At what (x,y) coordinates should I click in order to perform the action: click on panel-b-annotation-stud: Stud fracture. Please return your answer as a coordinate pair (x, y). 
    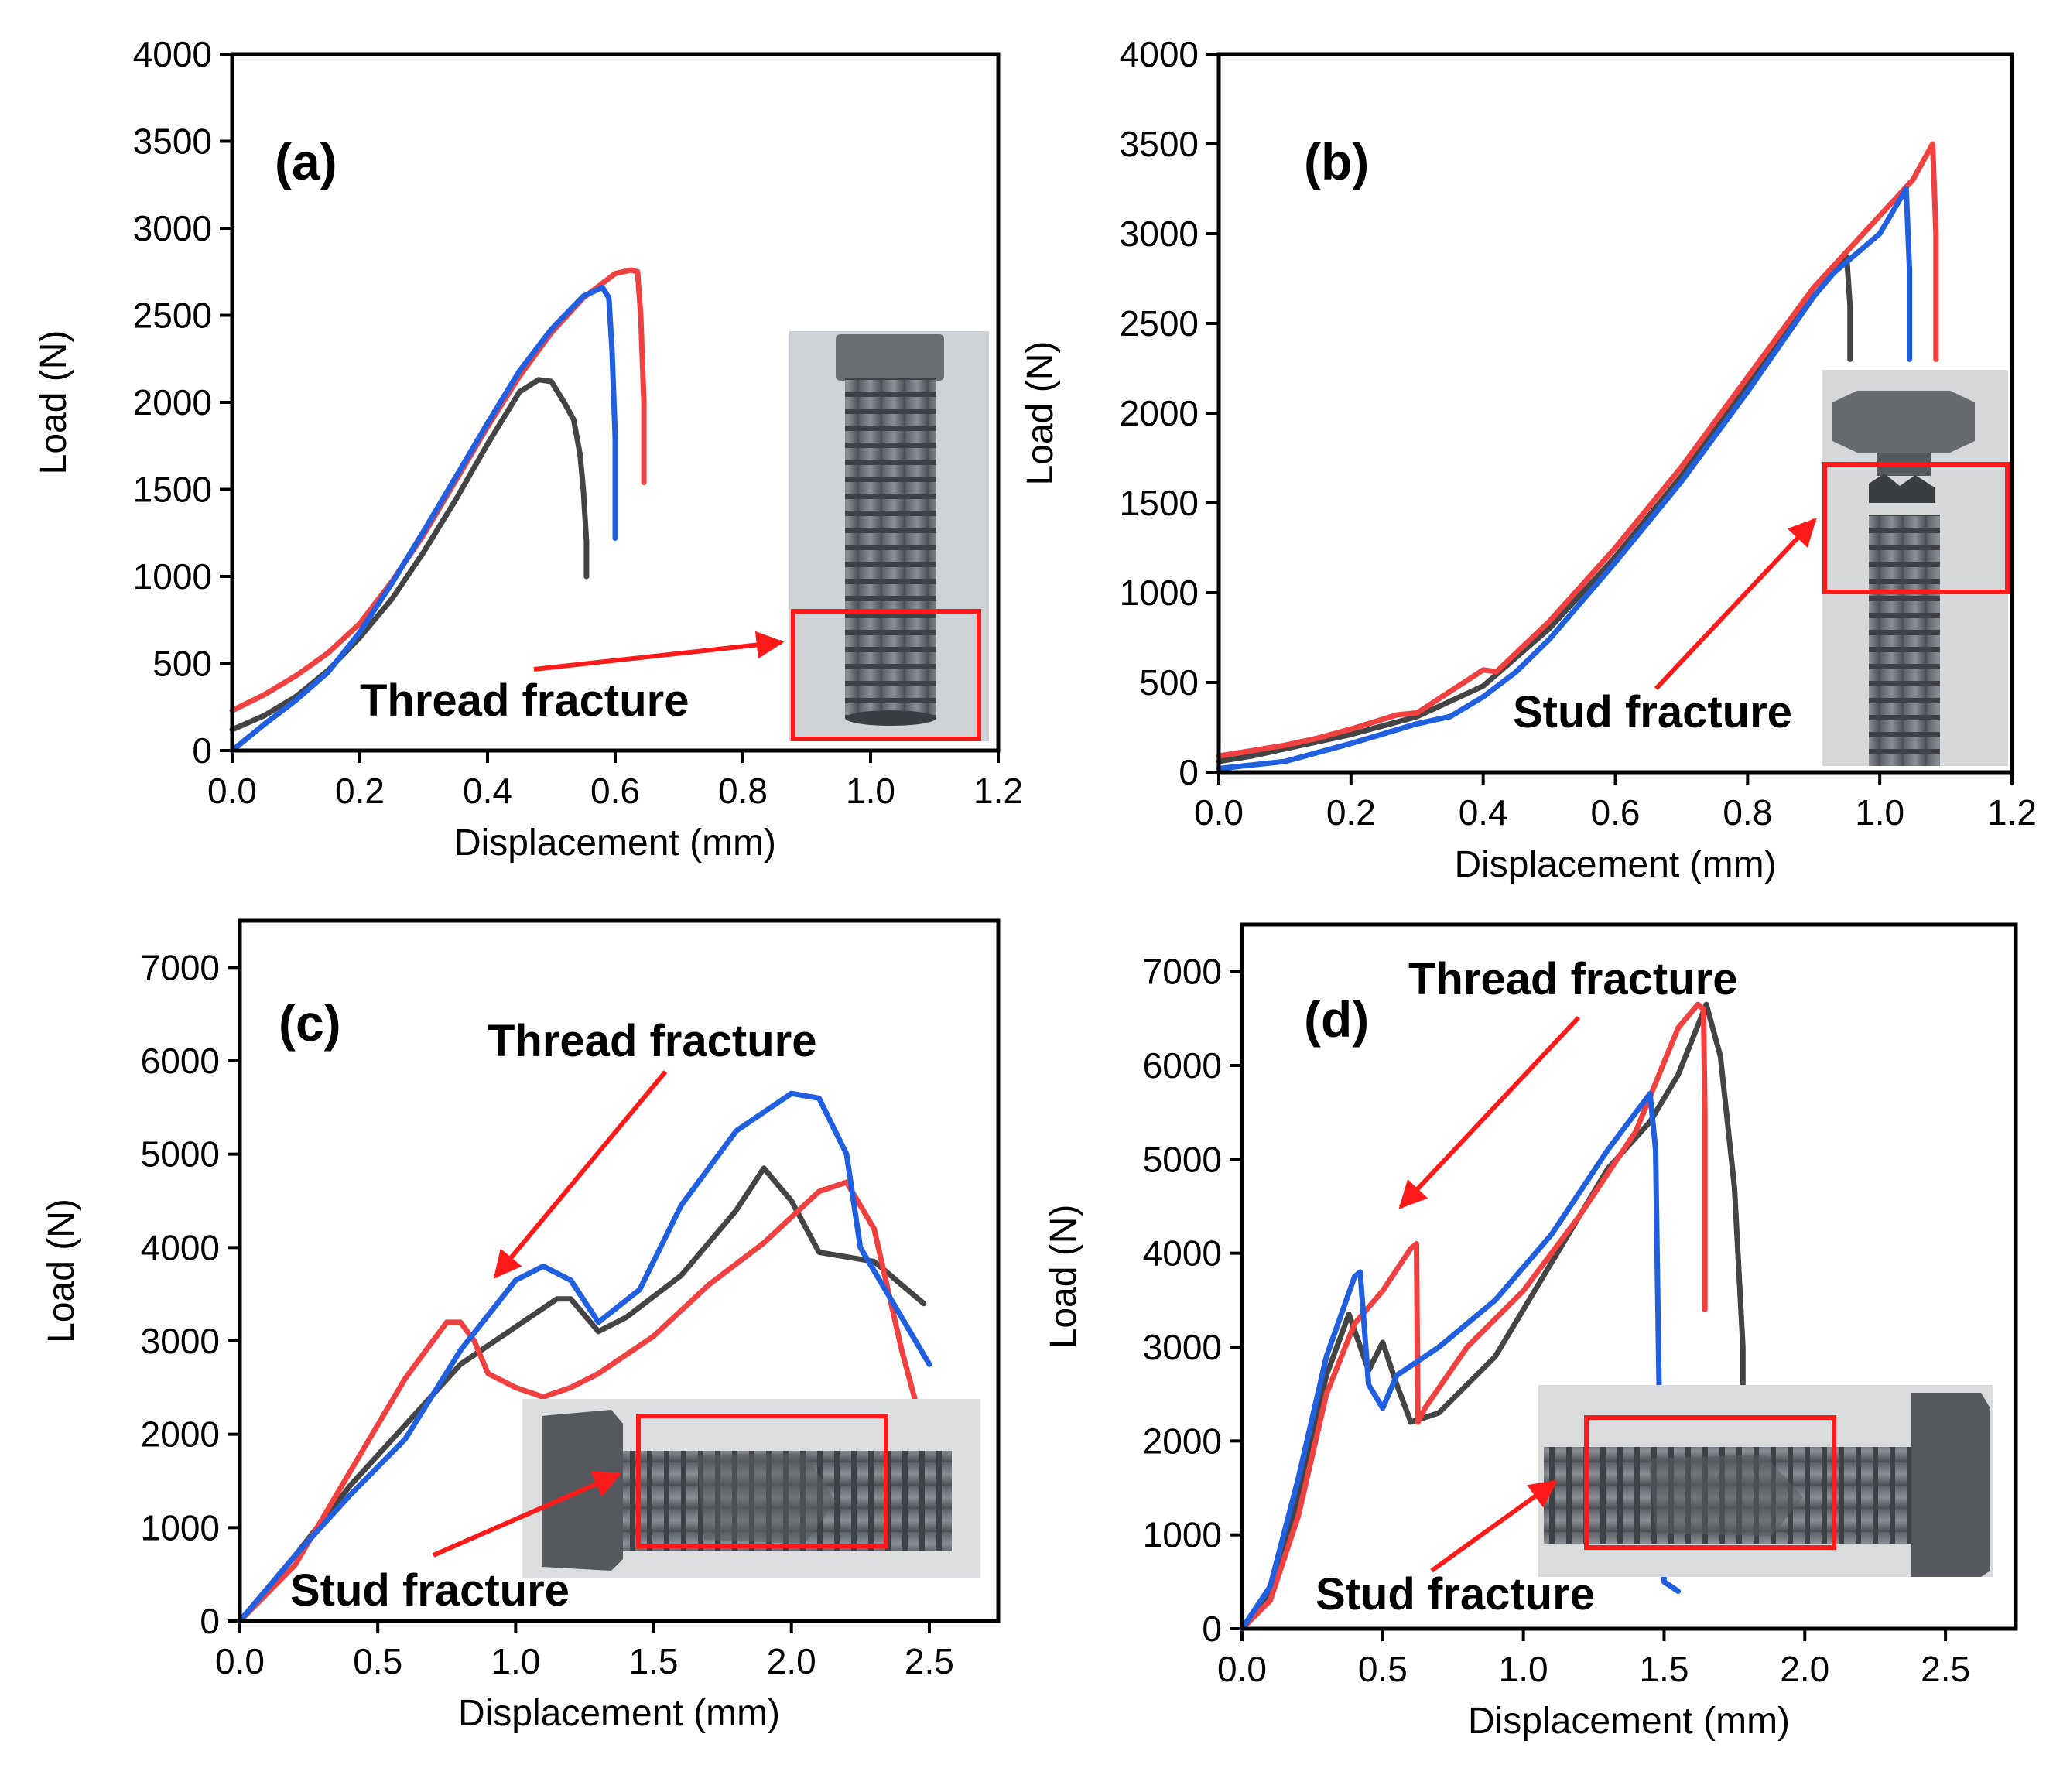
    Looking at the image, I should click on (1652, 712).